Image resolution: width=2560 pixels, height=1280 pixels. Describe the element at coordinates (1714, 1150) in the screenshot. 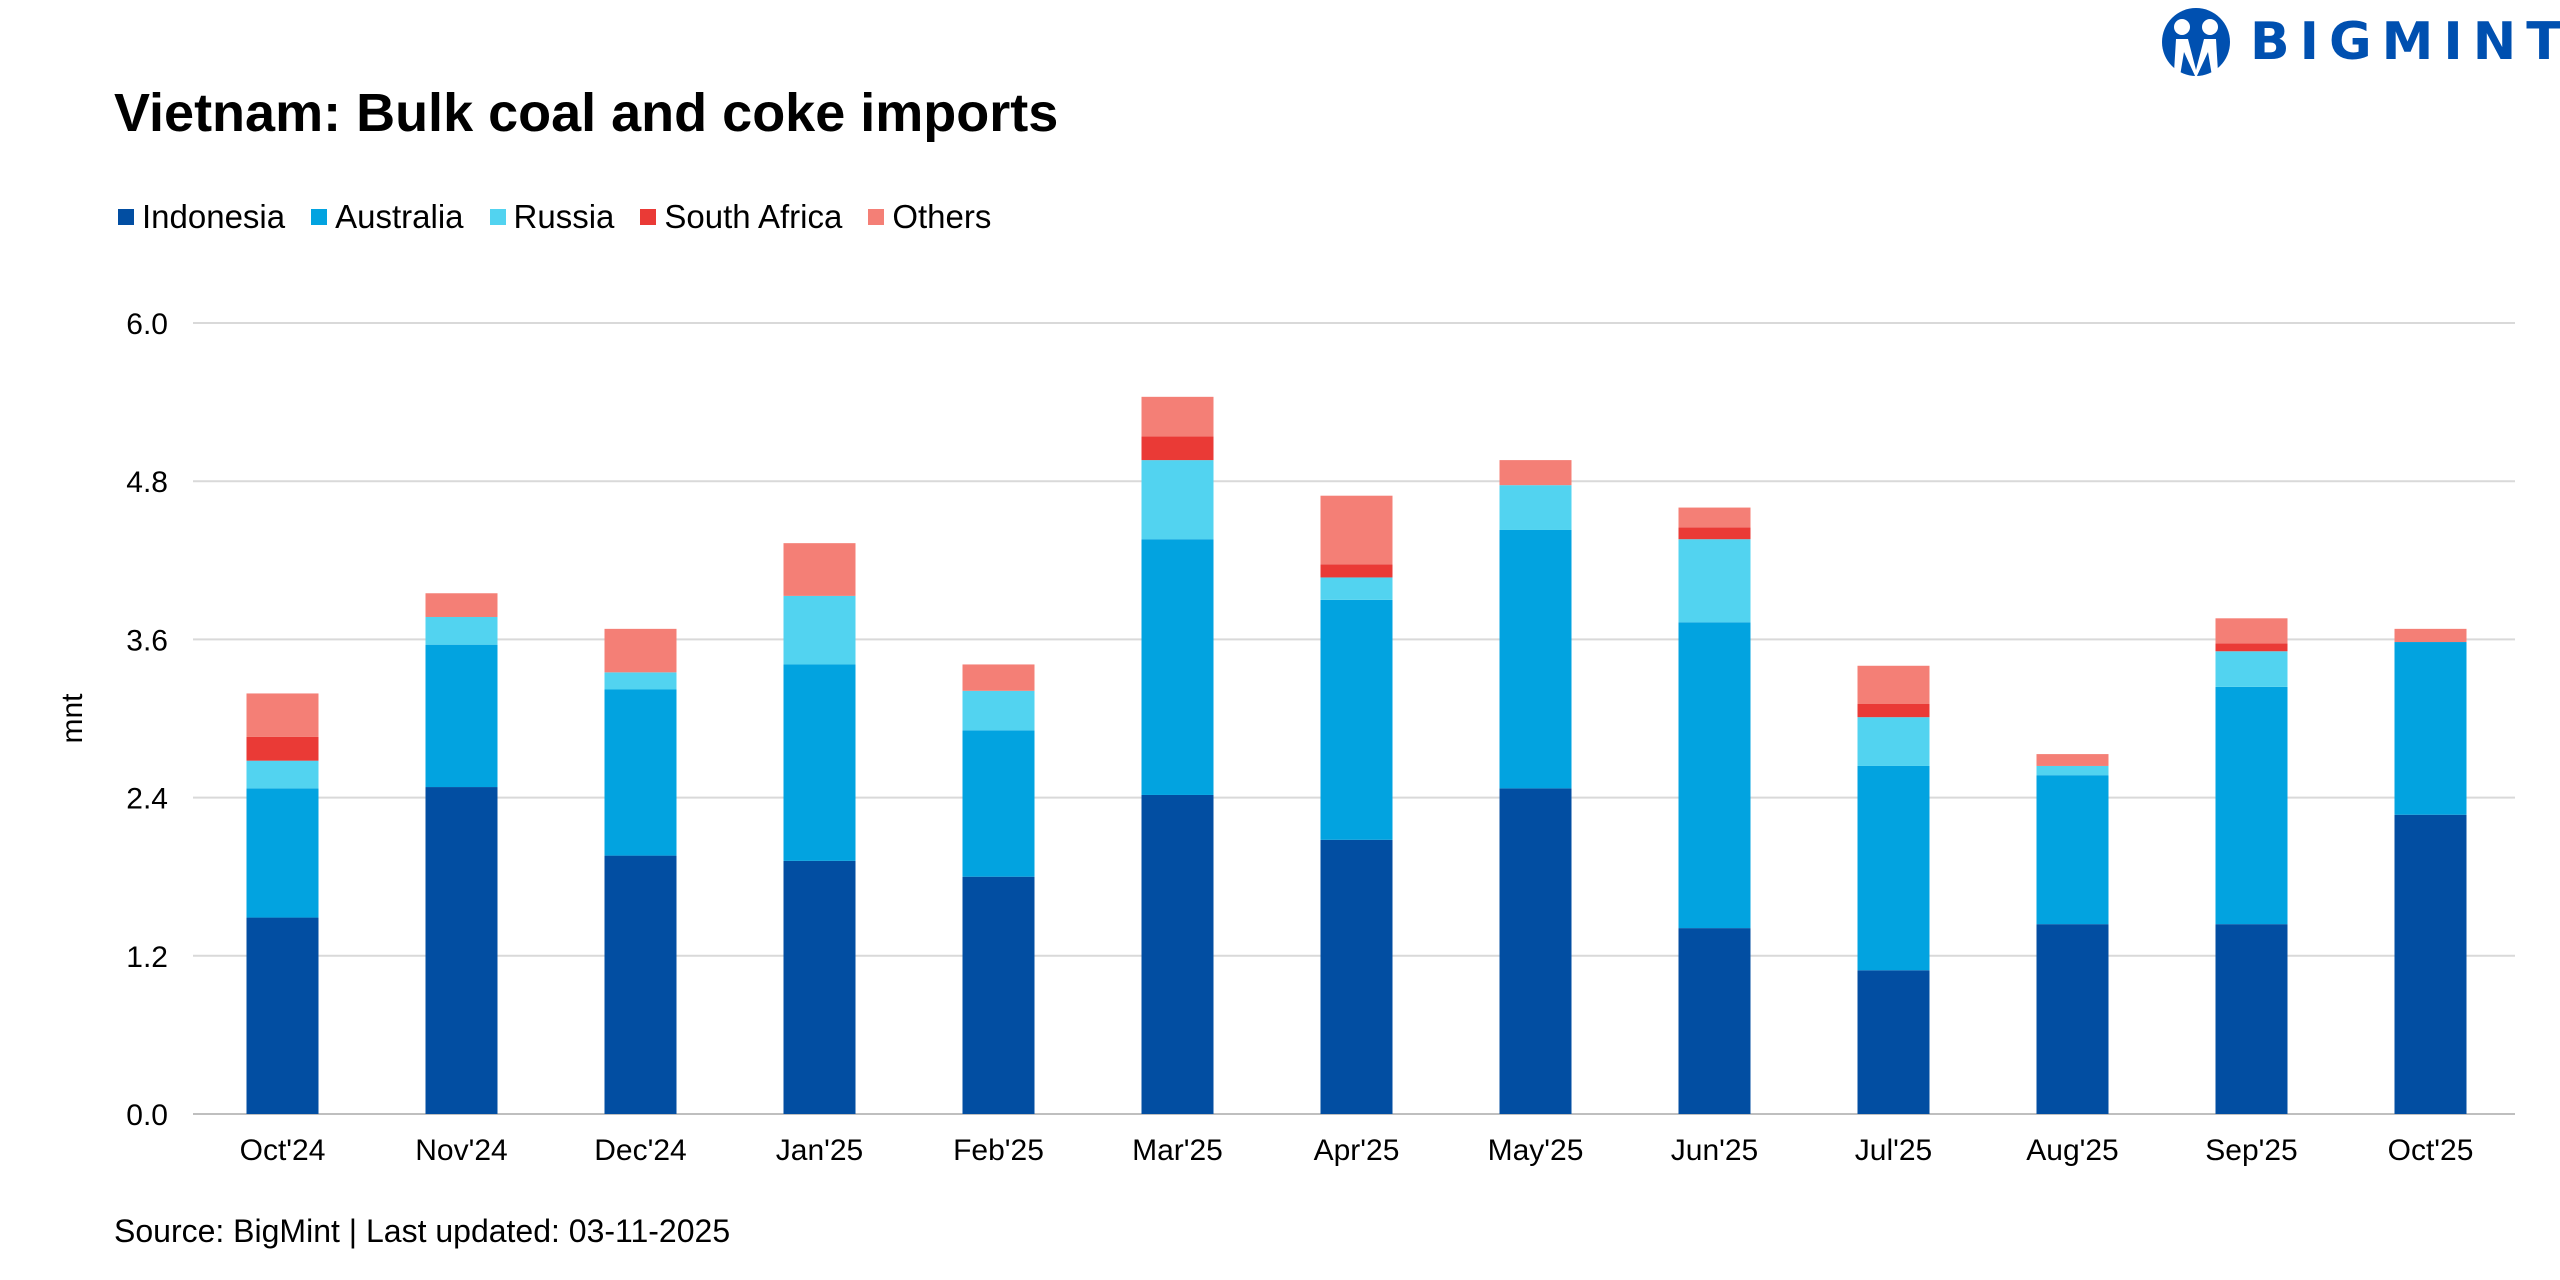

I see `x-tick-label: Jun'25` at that location.